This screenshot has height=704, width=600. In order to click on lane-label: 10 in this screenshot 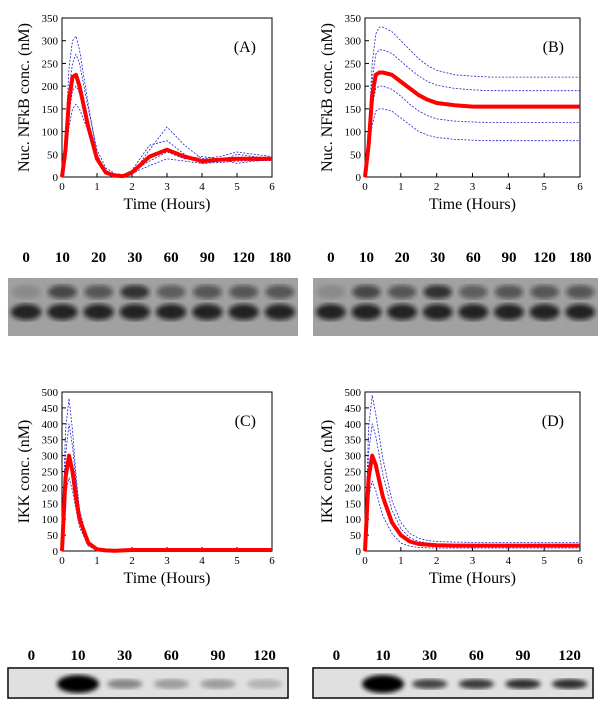, I will do `click(366, 258)`.